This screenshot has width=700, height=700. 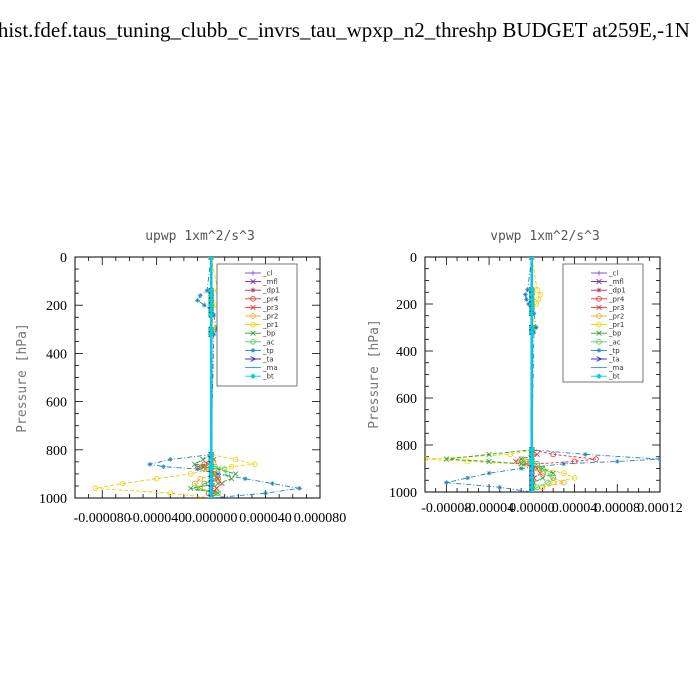 What do you see at coordinates (618, 508) in the screenshot?
I see `x-tick-label: 0.00008` at bounding box center [618, 508].